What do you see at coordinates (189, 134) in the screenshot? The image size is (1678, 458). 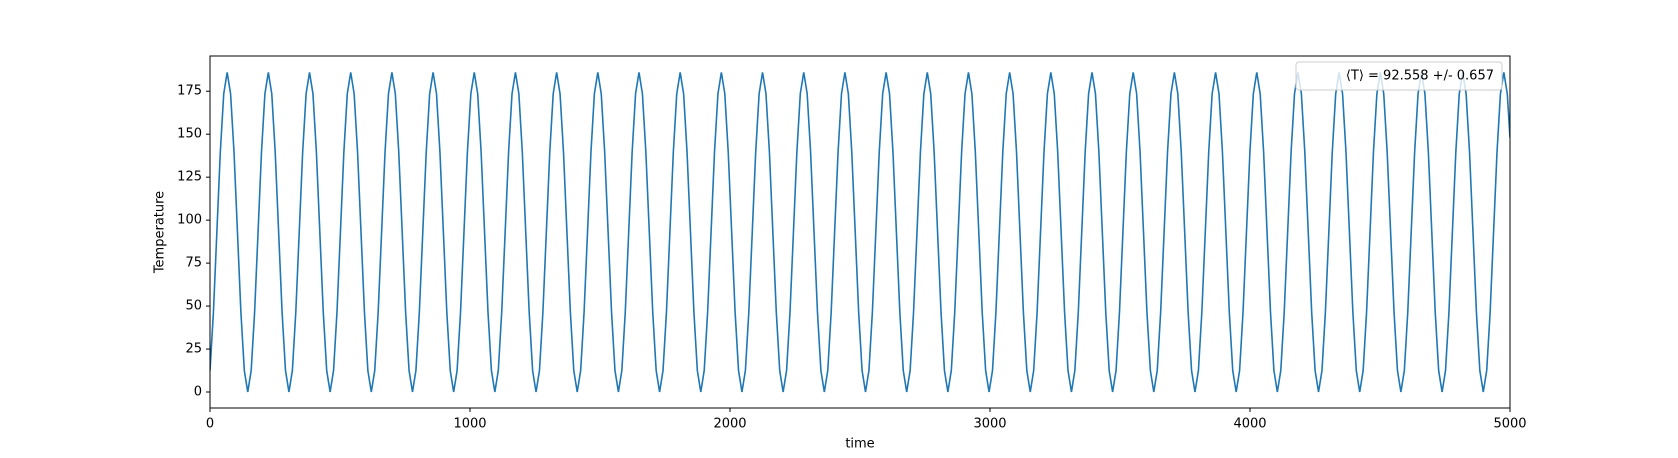 I see `y-tick-label: 150` at bounding box center [189, 134].